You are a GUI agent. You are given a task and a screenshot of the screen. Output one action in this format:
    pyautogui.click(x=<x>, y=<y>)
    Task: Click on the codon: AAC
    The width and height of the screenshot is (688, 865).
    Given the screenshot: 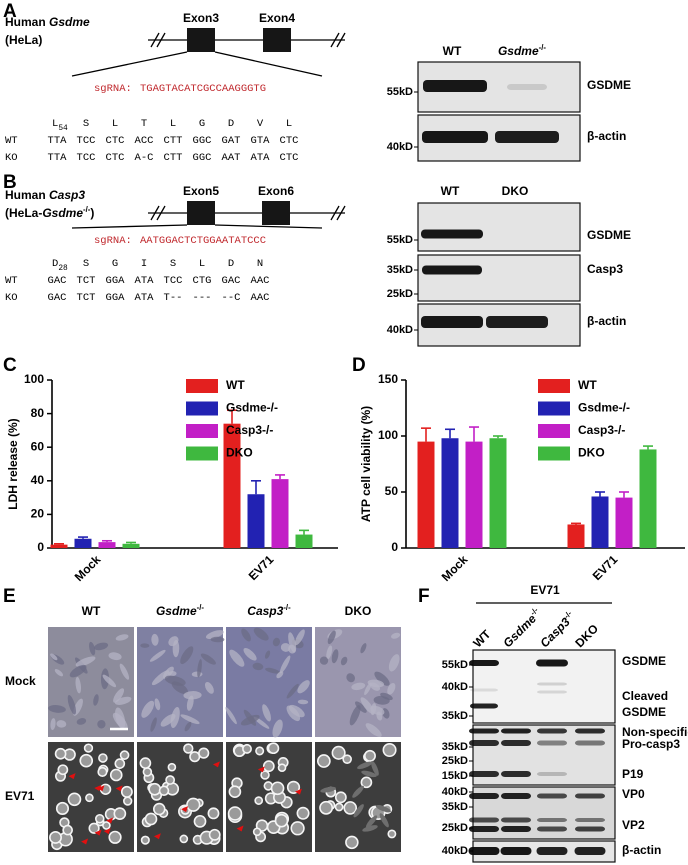 What is the action you would take?
    pyautogui.click(x=260, y=298)
    